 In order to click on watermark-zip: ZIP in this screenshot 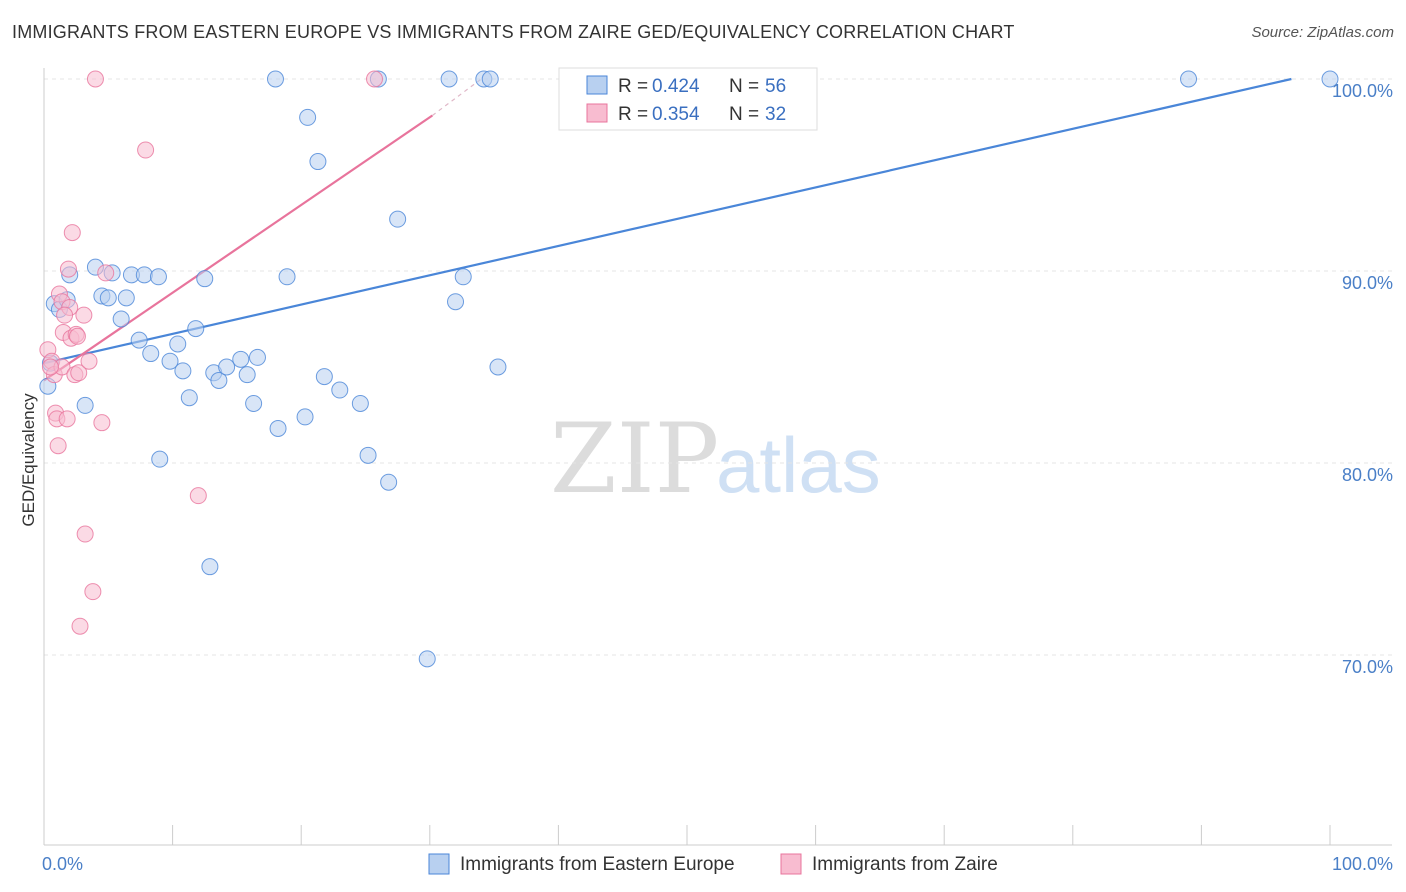, I will do `click(634, 459)`.